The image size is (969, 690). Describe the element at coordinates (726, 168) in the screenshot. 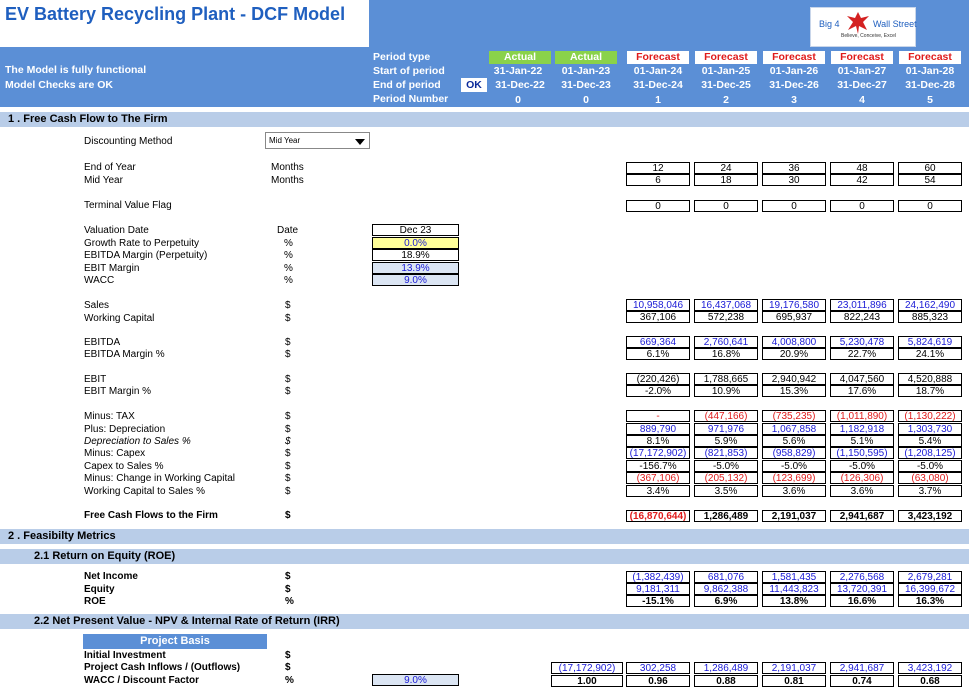

I see `eoy-cell: 24` at that location.